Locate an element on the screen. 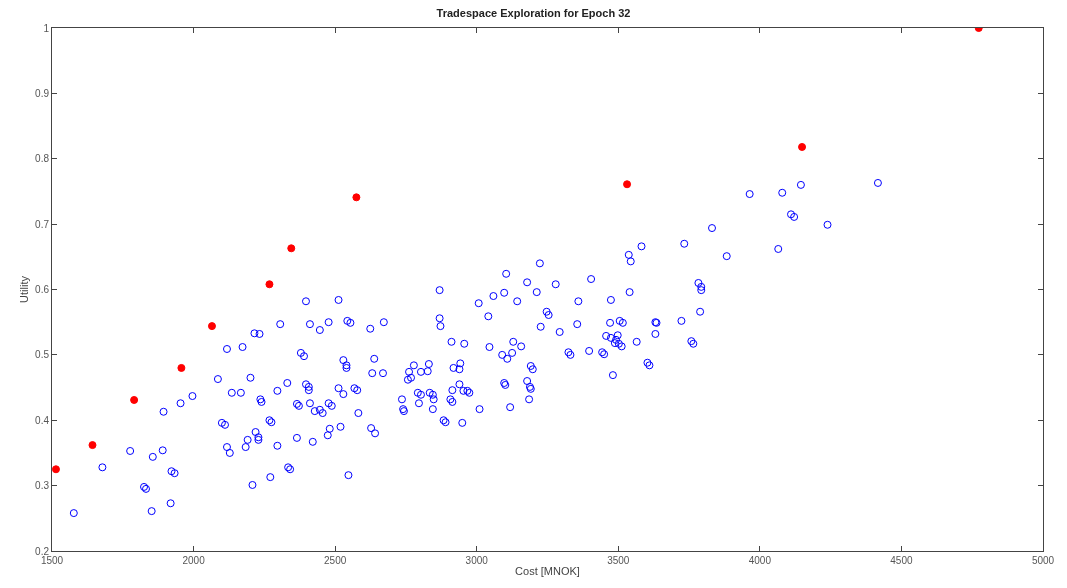 The width and height of the screenshot is (1067, 588). y-tick-label: 1 is located at coordinates (46, 28).